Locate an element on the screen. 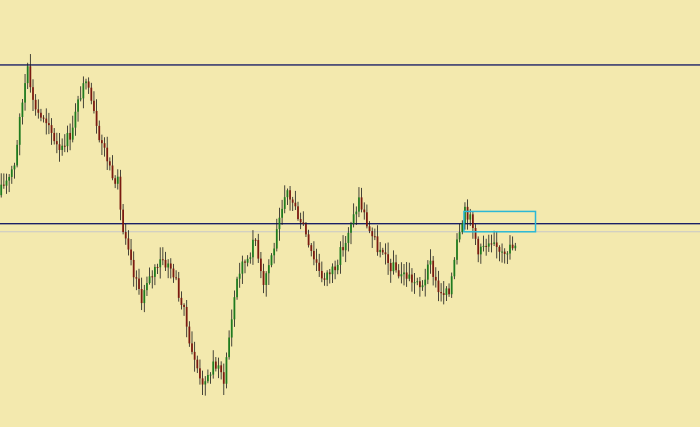 This screenshot has height=427, width=700. annotations-layer is located at coordinates (500, 221).